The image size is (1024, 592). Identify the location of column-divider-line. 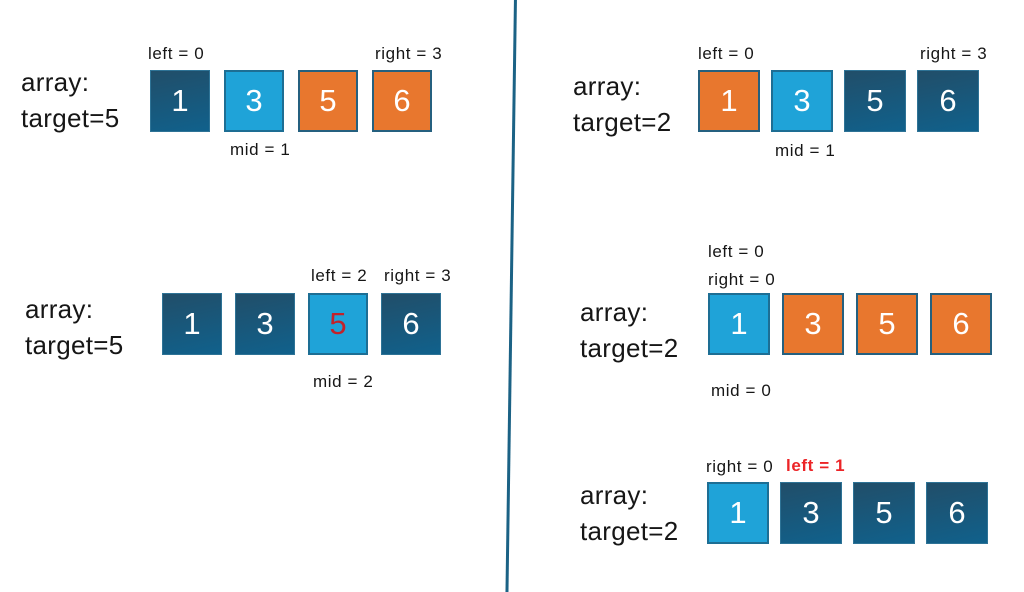
(511, 296).